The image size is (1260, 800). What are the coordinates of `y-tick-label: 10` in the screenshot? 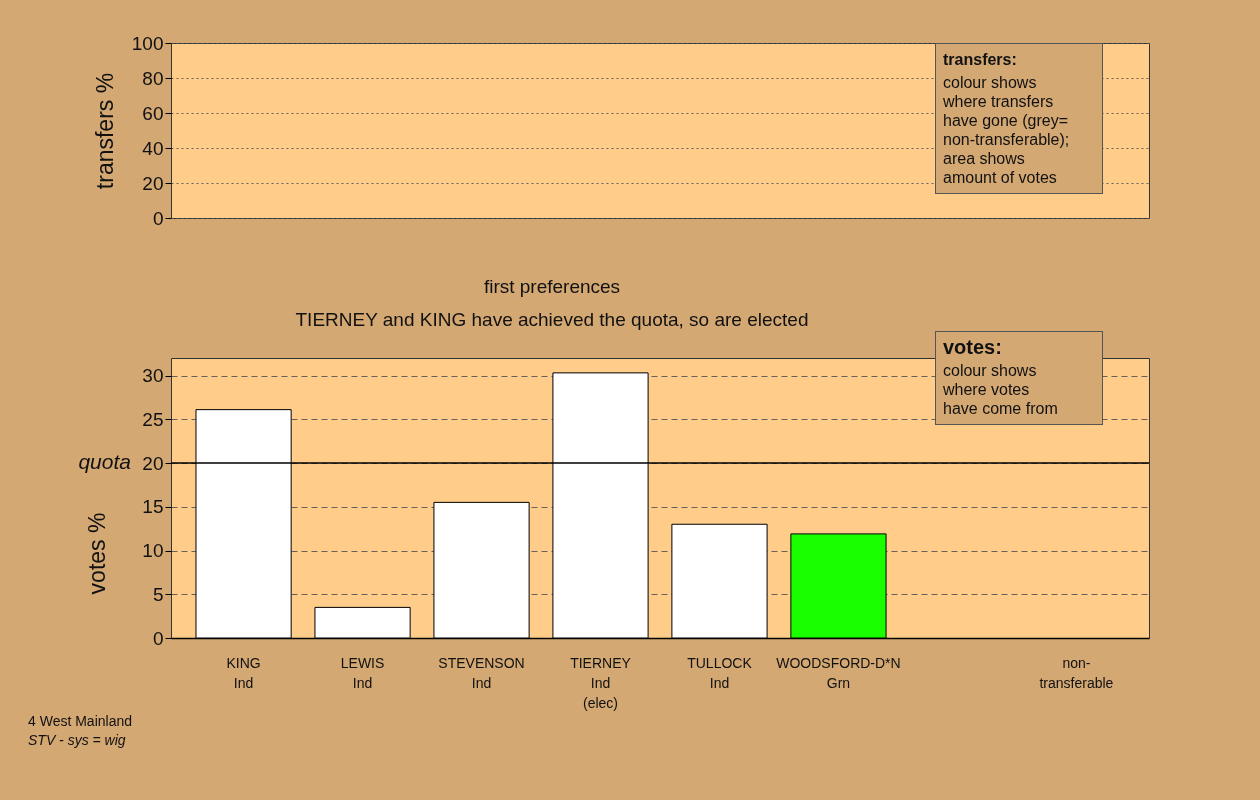 It's located at (153, 550).